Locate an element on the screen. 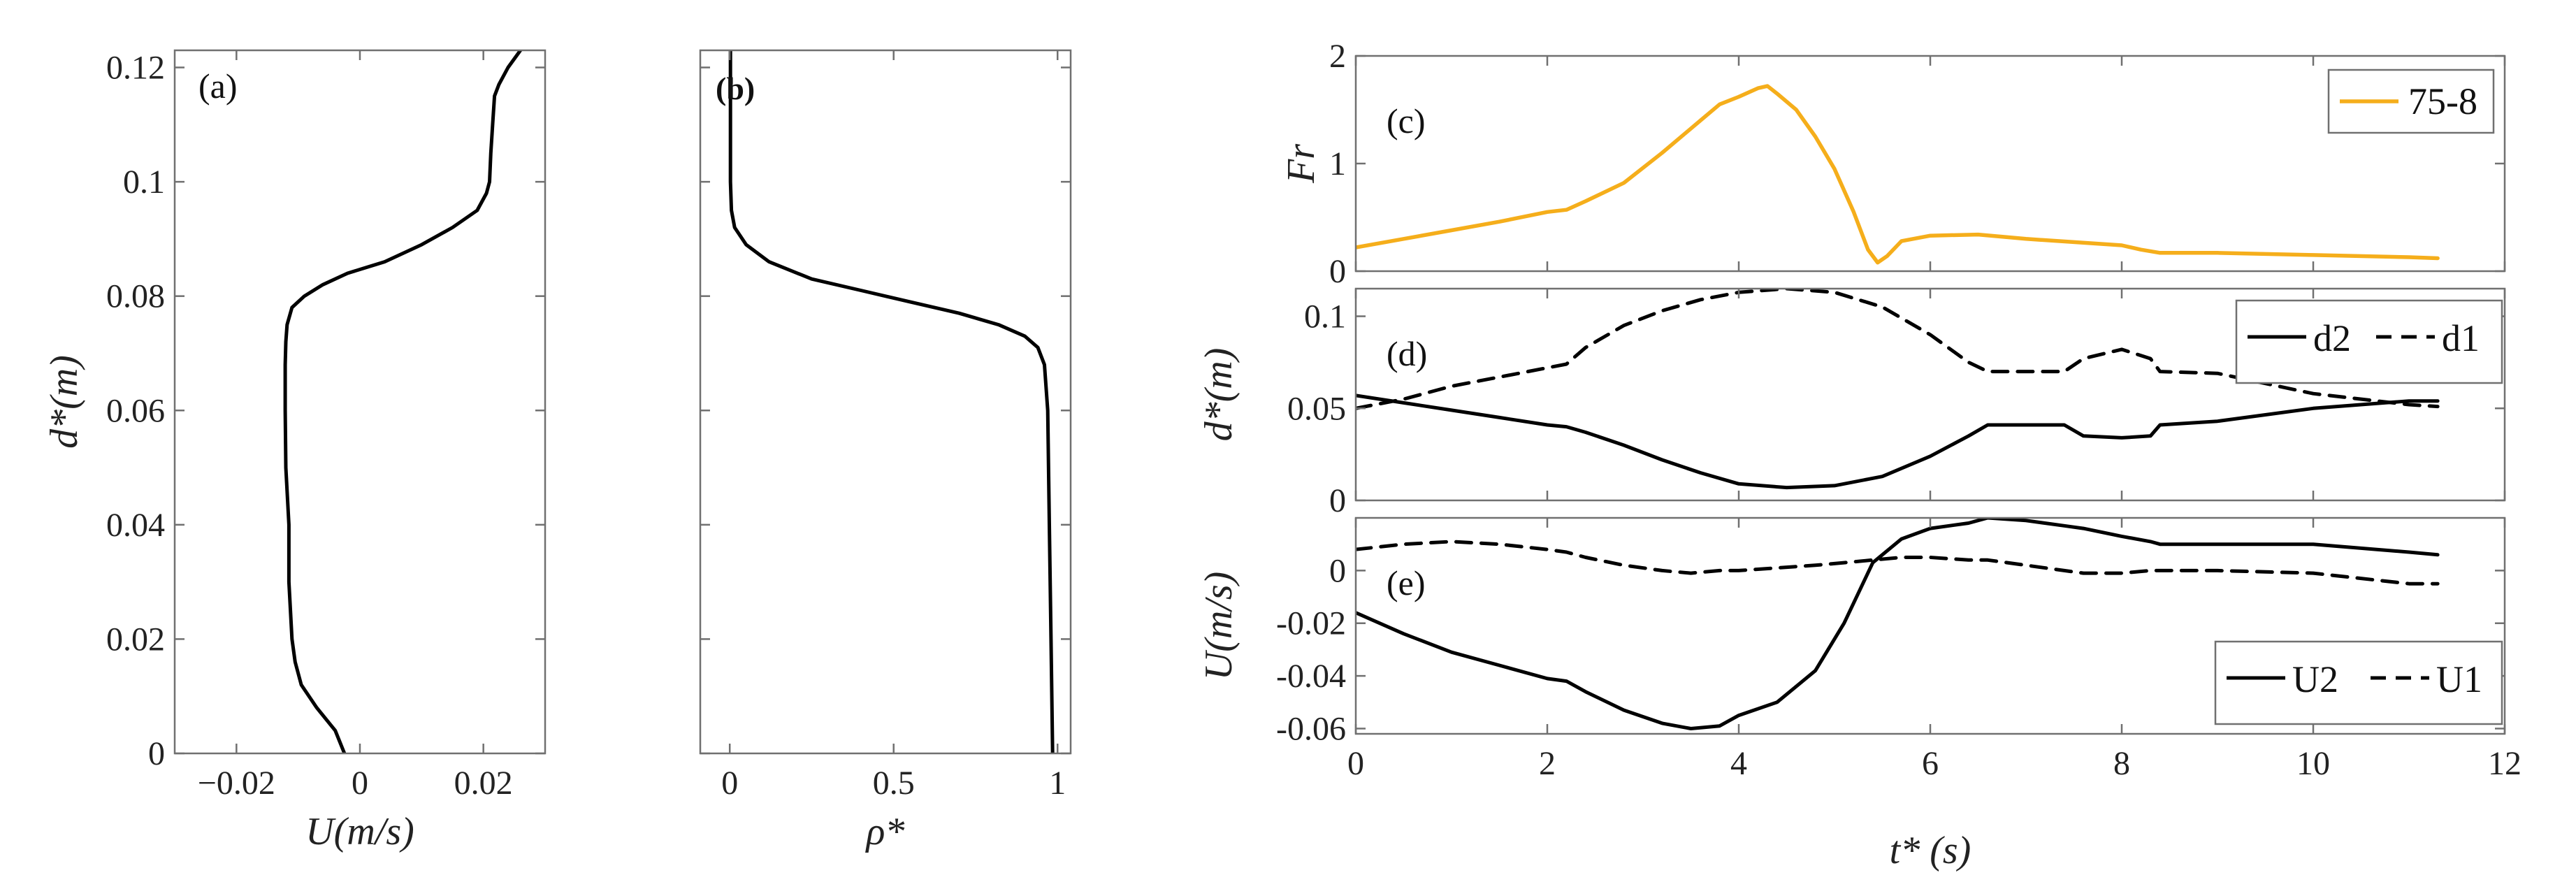 This screenshot has height=882, width=2576. y-tick-label: 0.12 is located at coordinates (135, 68).